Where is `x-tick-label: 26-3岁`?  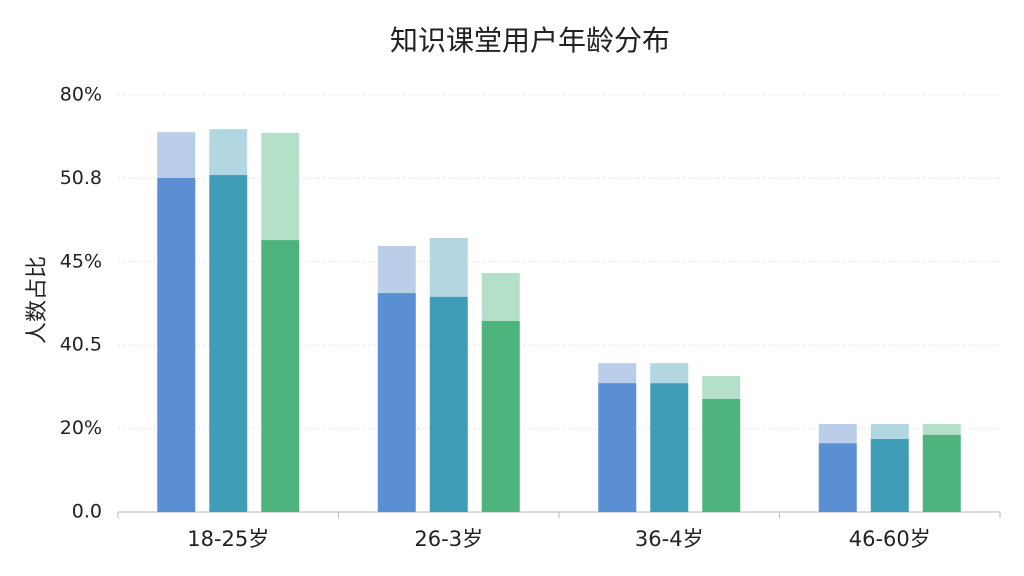 x-tick-label: 26-3岁 is located at coordinates (448, 539).